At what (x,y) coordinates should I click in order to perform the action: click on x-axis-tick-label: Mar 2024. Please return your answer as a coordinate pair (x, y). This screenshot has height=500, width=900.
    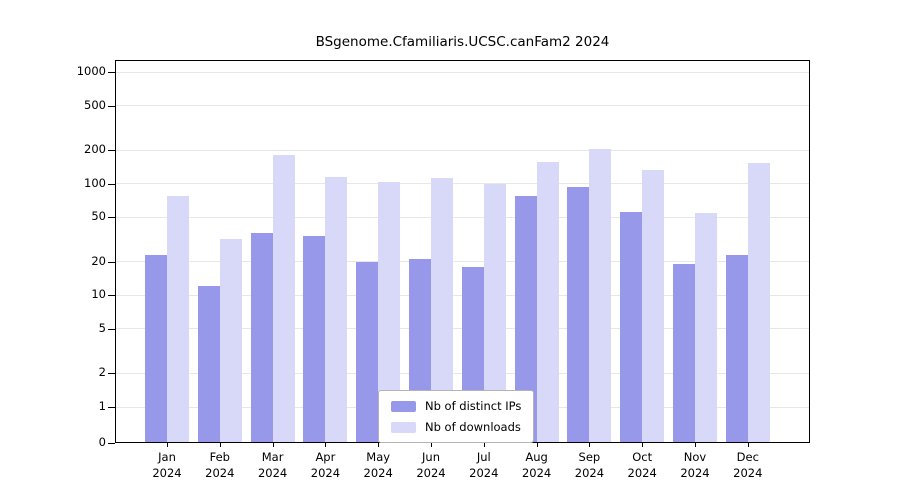
    Looking at the image, I should click on (272, 465).